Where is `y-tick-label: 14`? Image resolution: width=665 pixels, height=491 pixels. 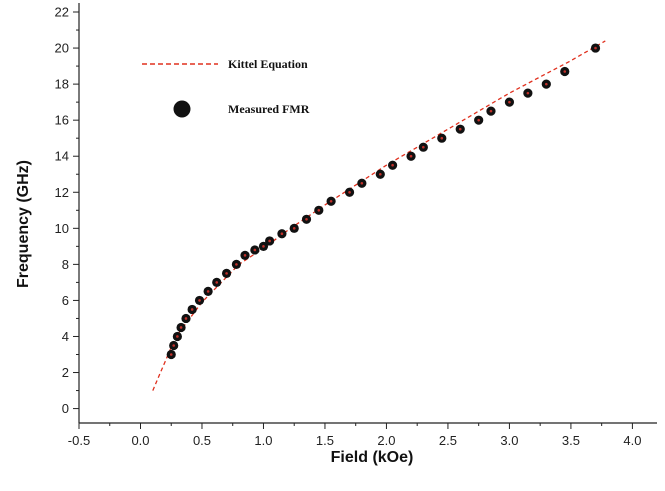 y-tick-label: 14 is located at coordinates (62, 156).